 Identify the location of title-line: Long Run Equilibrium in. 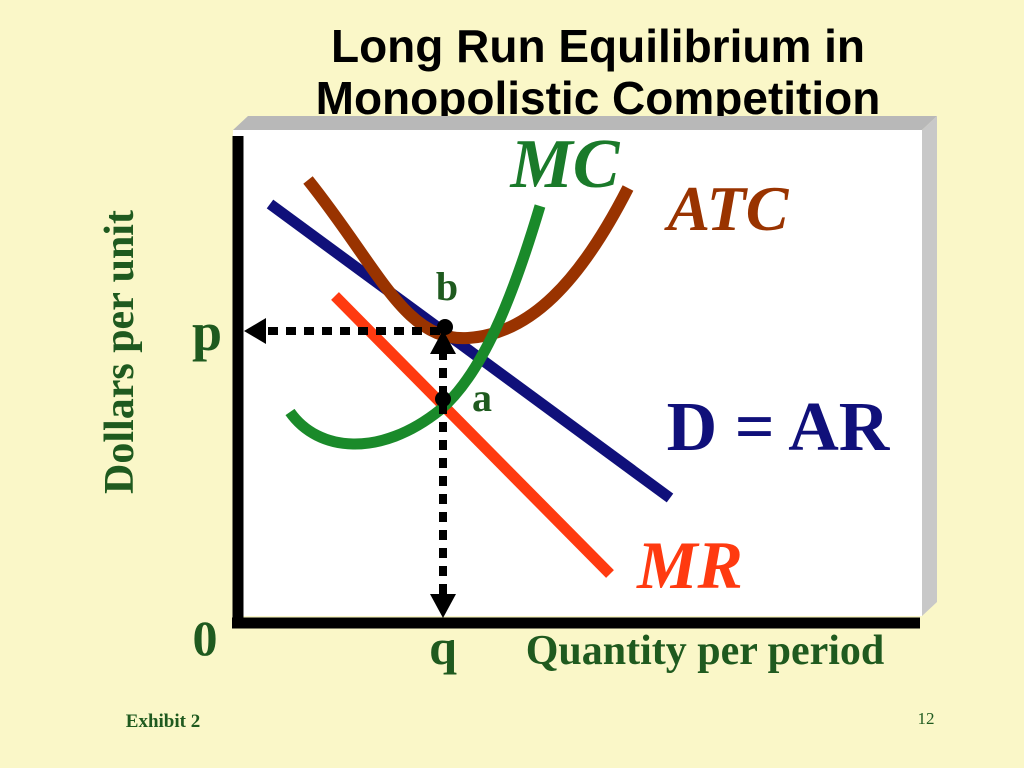
(598, 46).